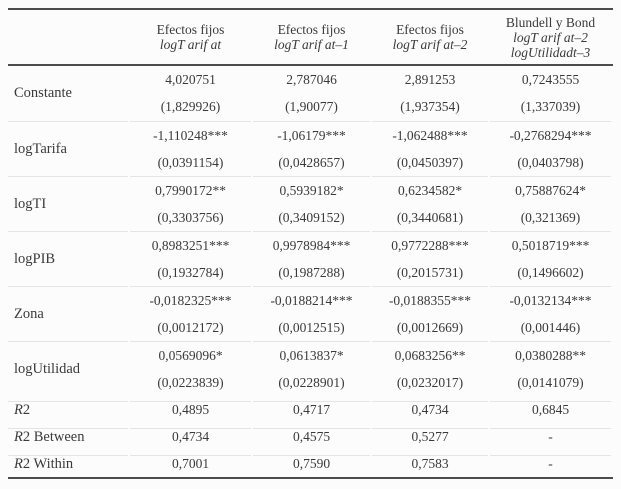 The image size is (621, 489). Describe the element at coordinates (430, 258) in the screenshot. I see `coef-cell: 0,9772288*** (0,2015731)` at that location.